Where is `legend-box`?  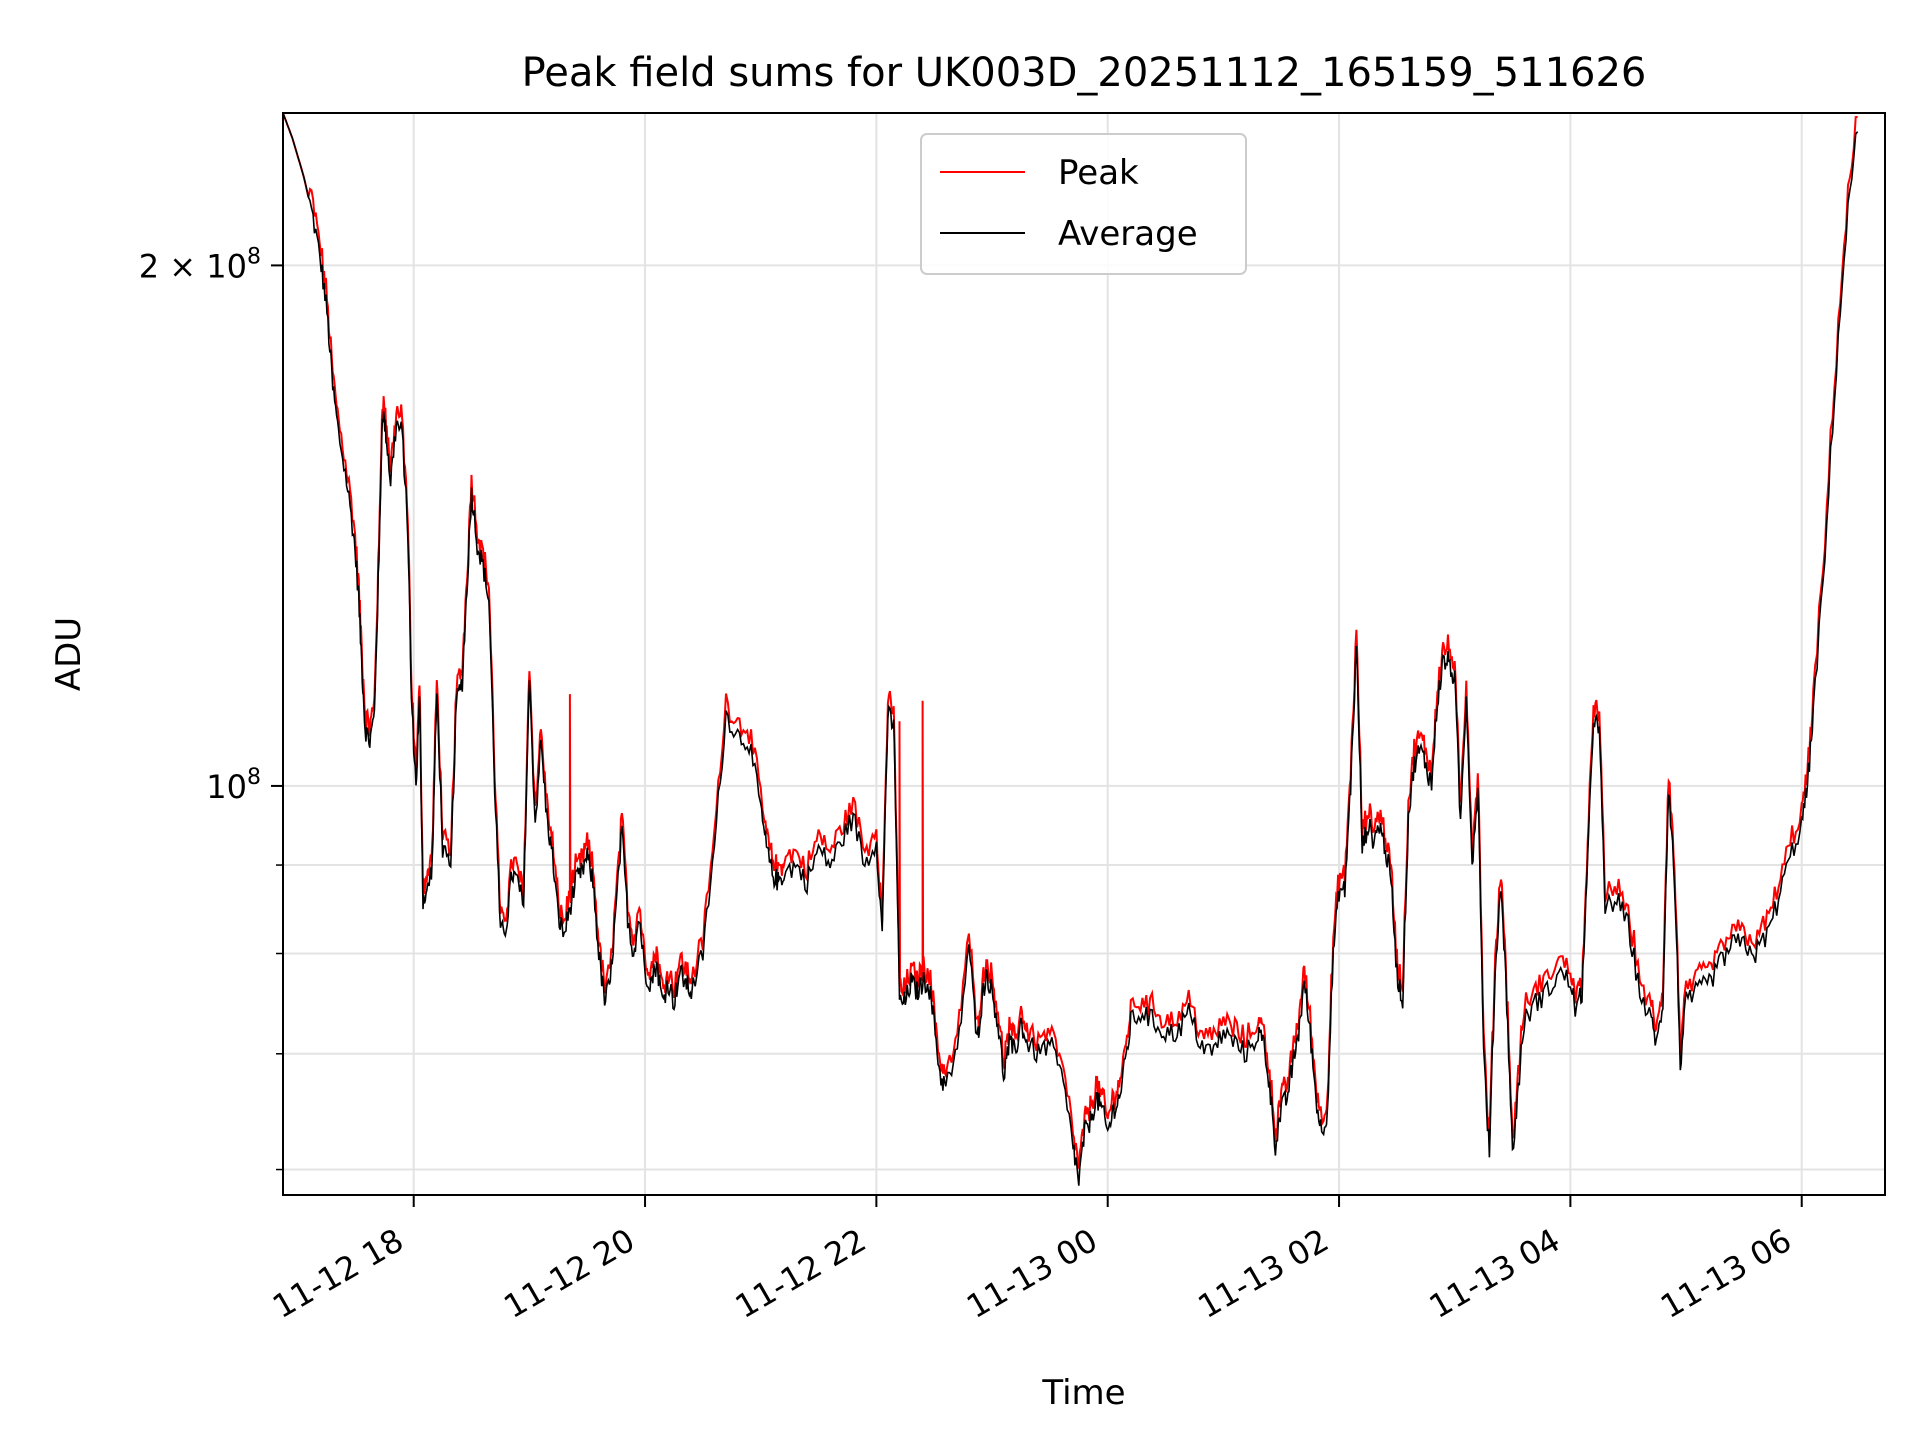
legend-box is located at coordinates (1083, 204).